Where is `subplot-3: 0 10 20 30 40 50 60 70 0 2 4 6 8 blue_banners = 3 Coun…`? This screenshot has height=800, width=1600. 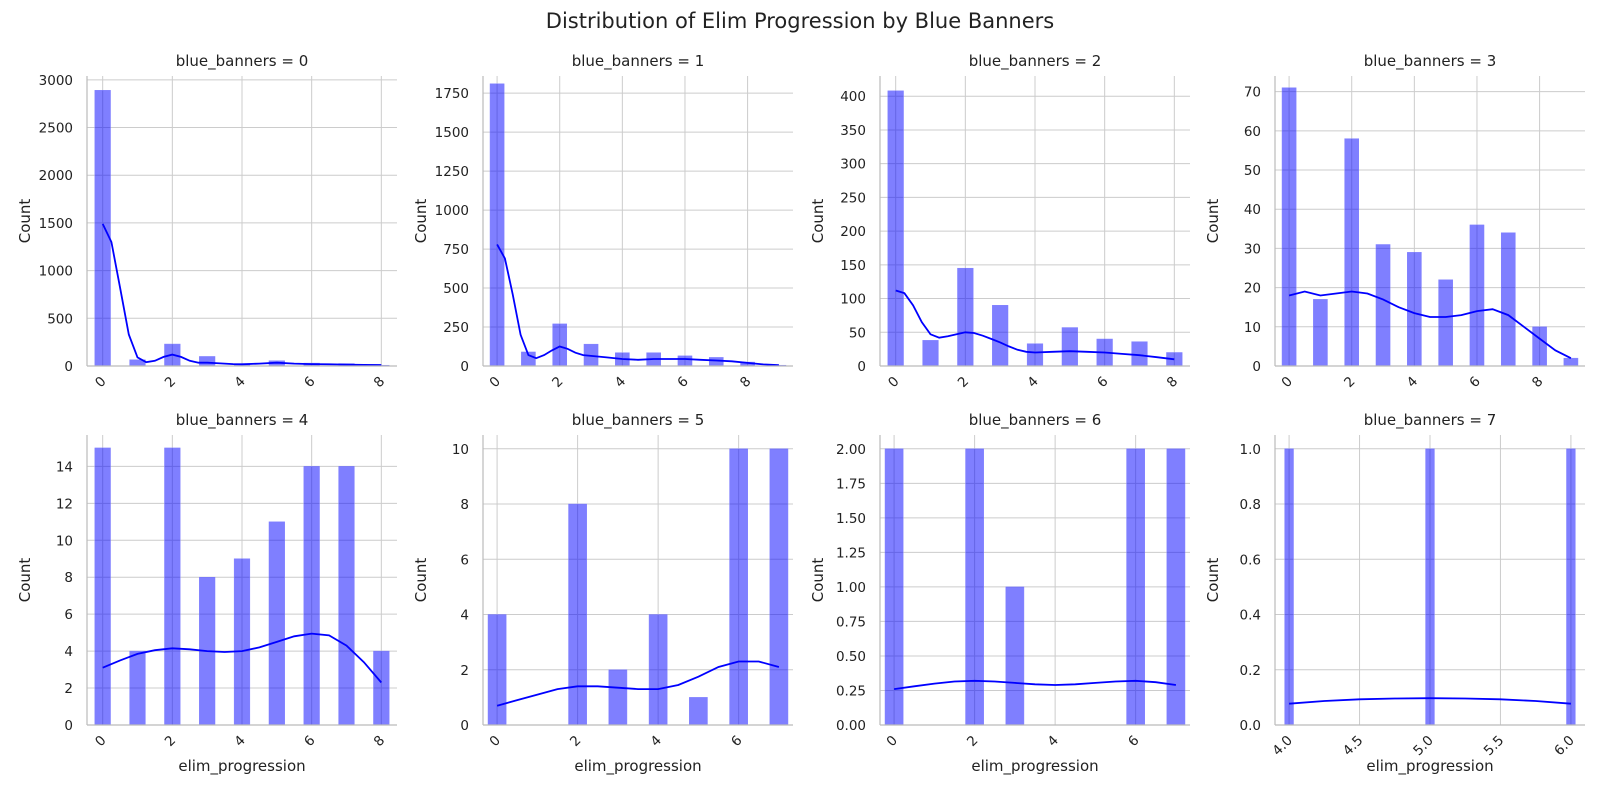 subplot-3: 0 10 20 30 40 50 60 70 0 2 4 6 8 blue_banners = 3 Coun… is located at coordinates (1394, 221).